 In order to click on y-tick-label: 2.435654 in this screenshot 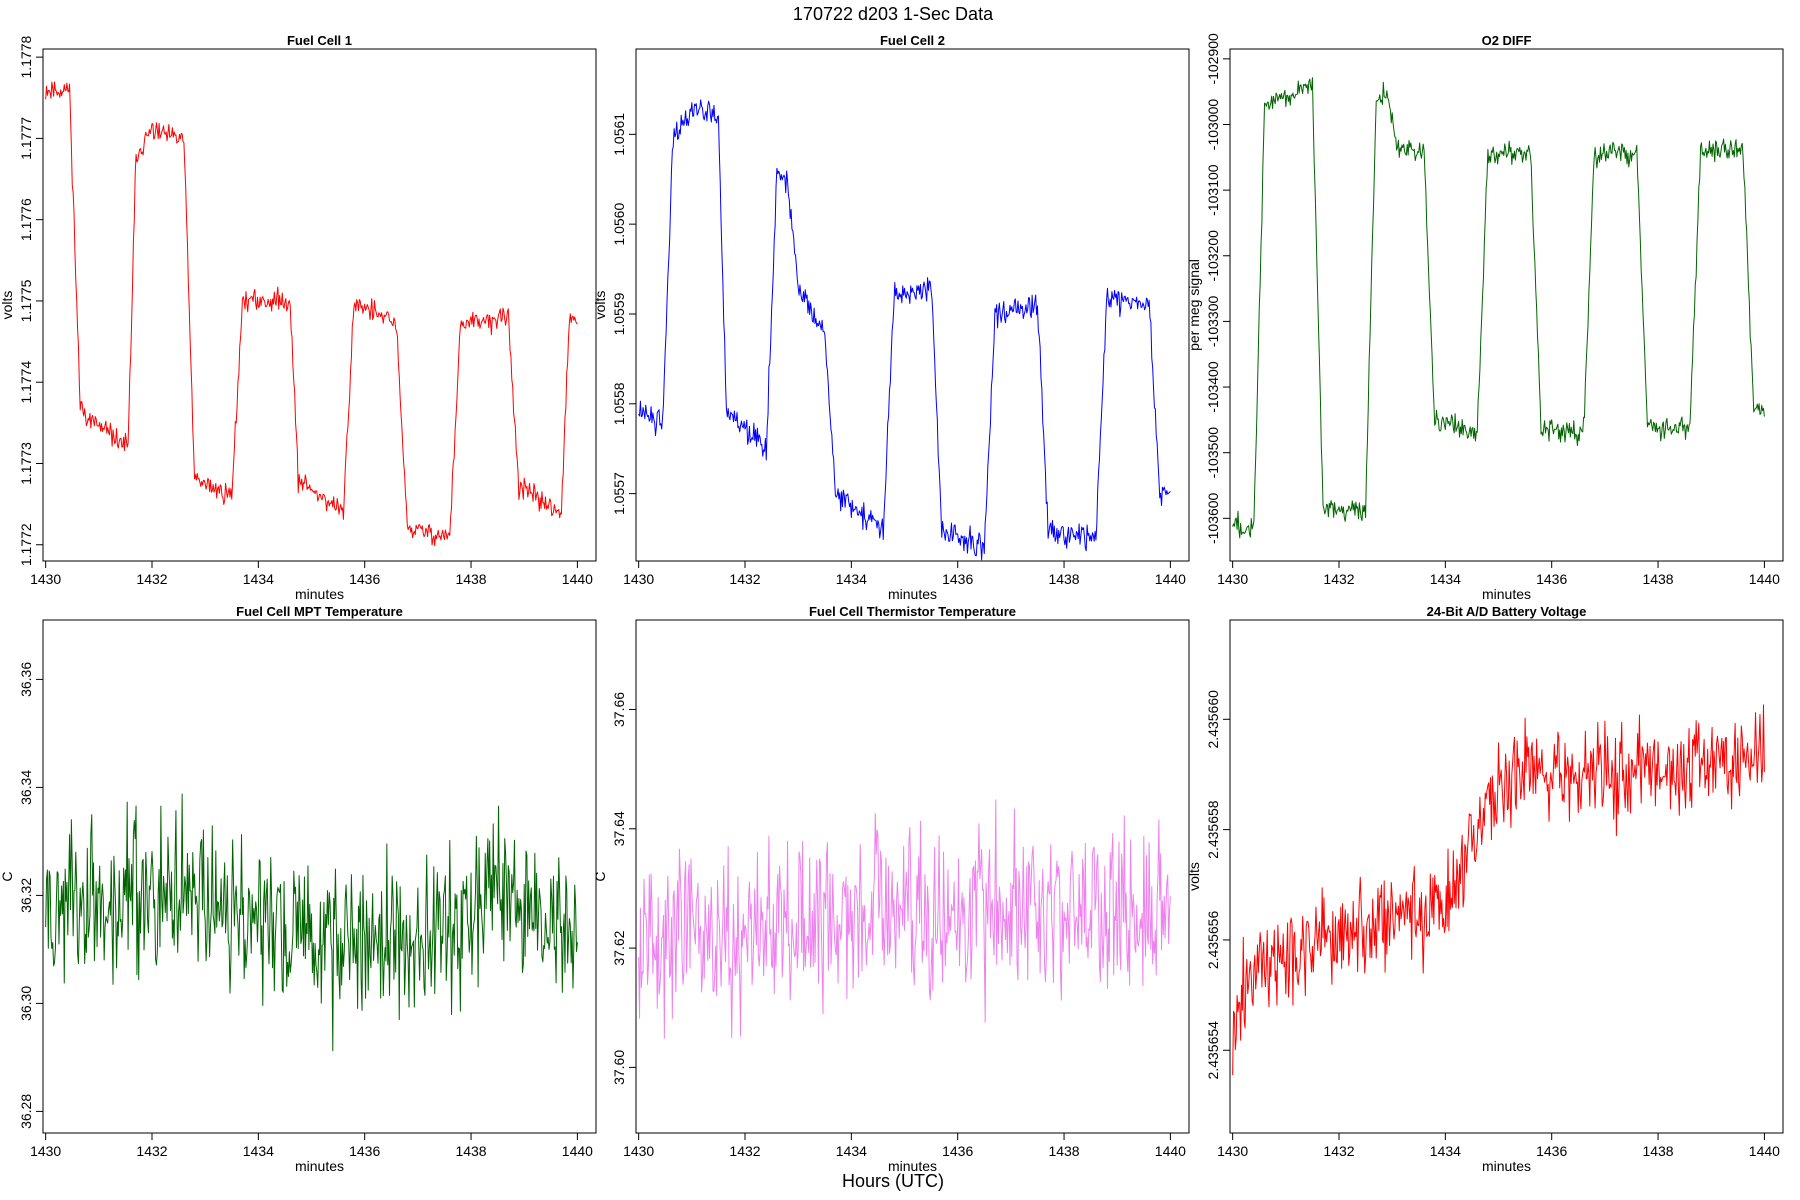, I will do `click(1213, 1050)`.